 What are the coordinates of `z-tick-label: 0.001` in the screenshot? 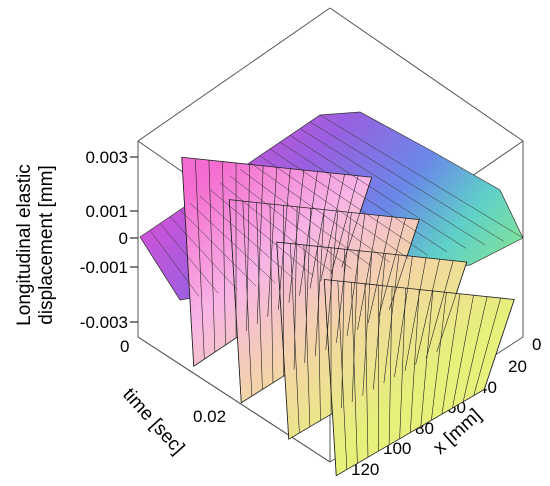 It's located at (106, 211).